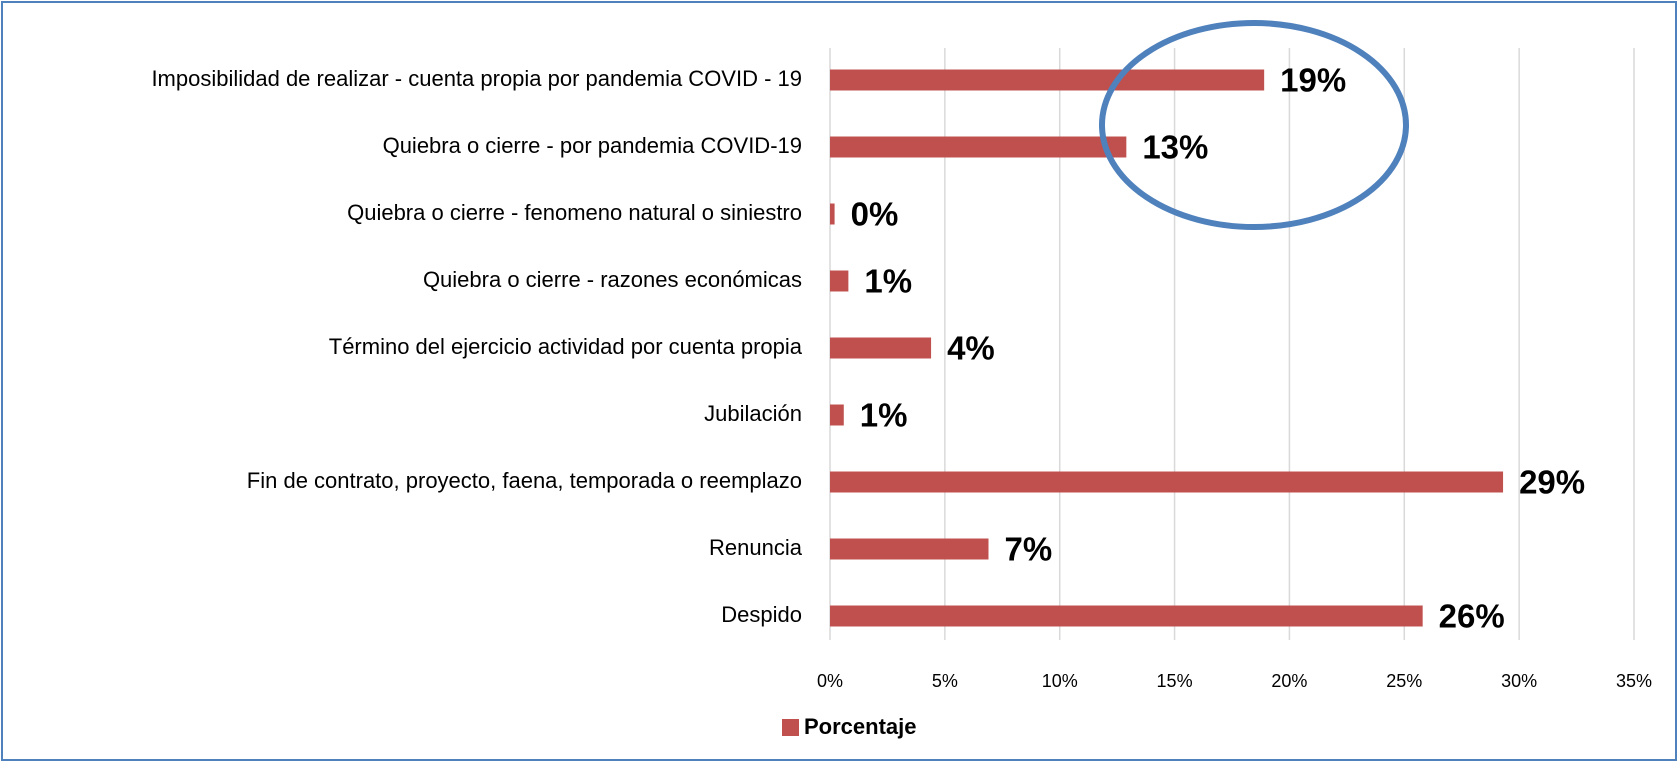  What do you see at coordinates (830, 681) in the screenshot?
I see `x-tick-label: 0%` at bounding box center [830, 681].